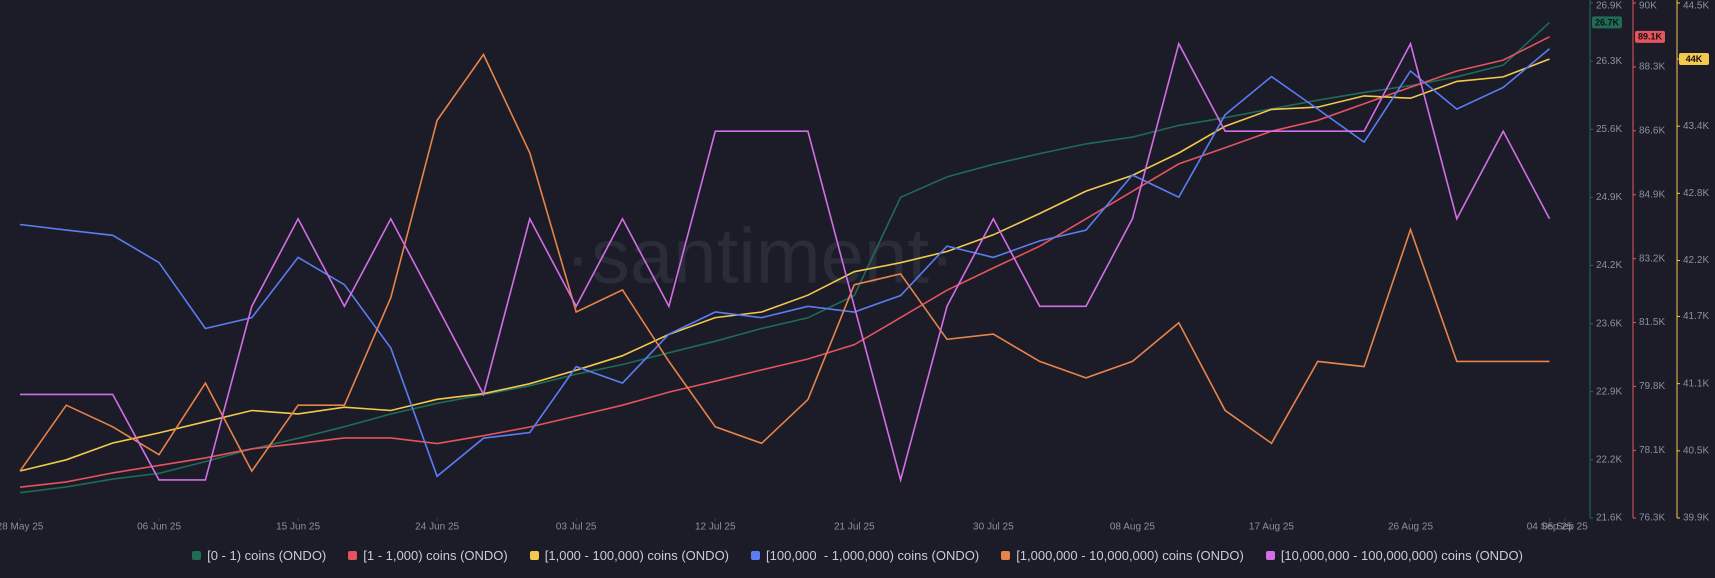 The height and width of the screenshot is (578, 1715). Describe the element at coordinates (1652, 386) in the screenshot. I see `y-tick-label: 79.8K` at that location.